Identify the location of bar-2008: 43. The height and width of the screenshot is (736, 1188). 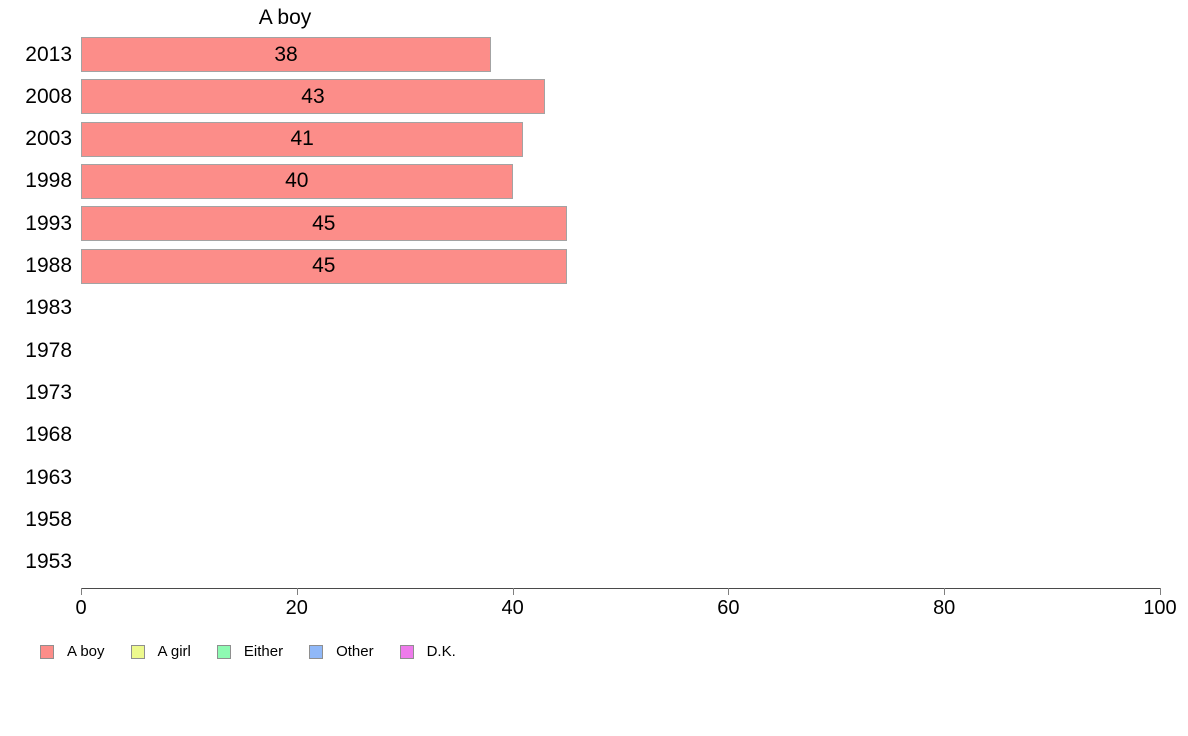
(313, 97).